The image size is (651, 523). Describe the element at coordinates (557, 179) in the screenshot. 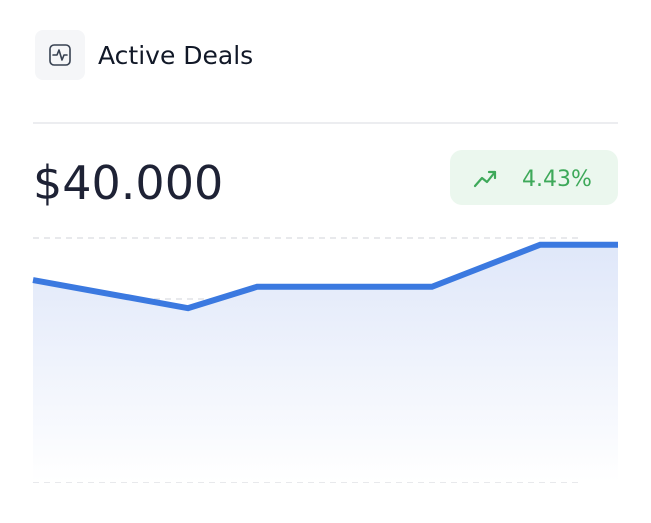

I see `change-value: 4.43%` at that location.